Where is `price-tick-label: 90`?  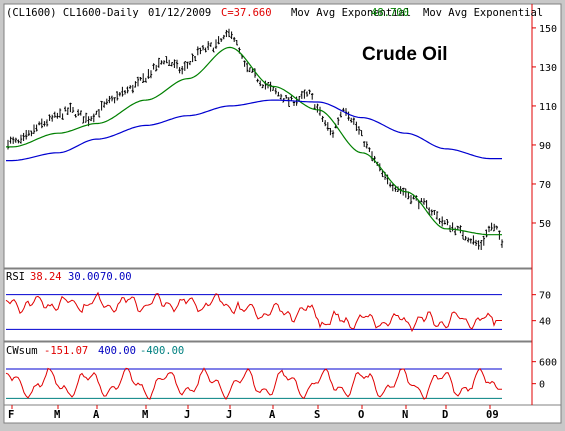 price-tick-label: 90 is located at coordinates (545, 146).